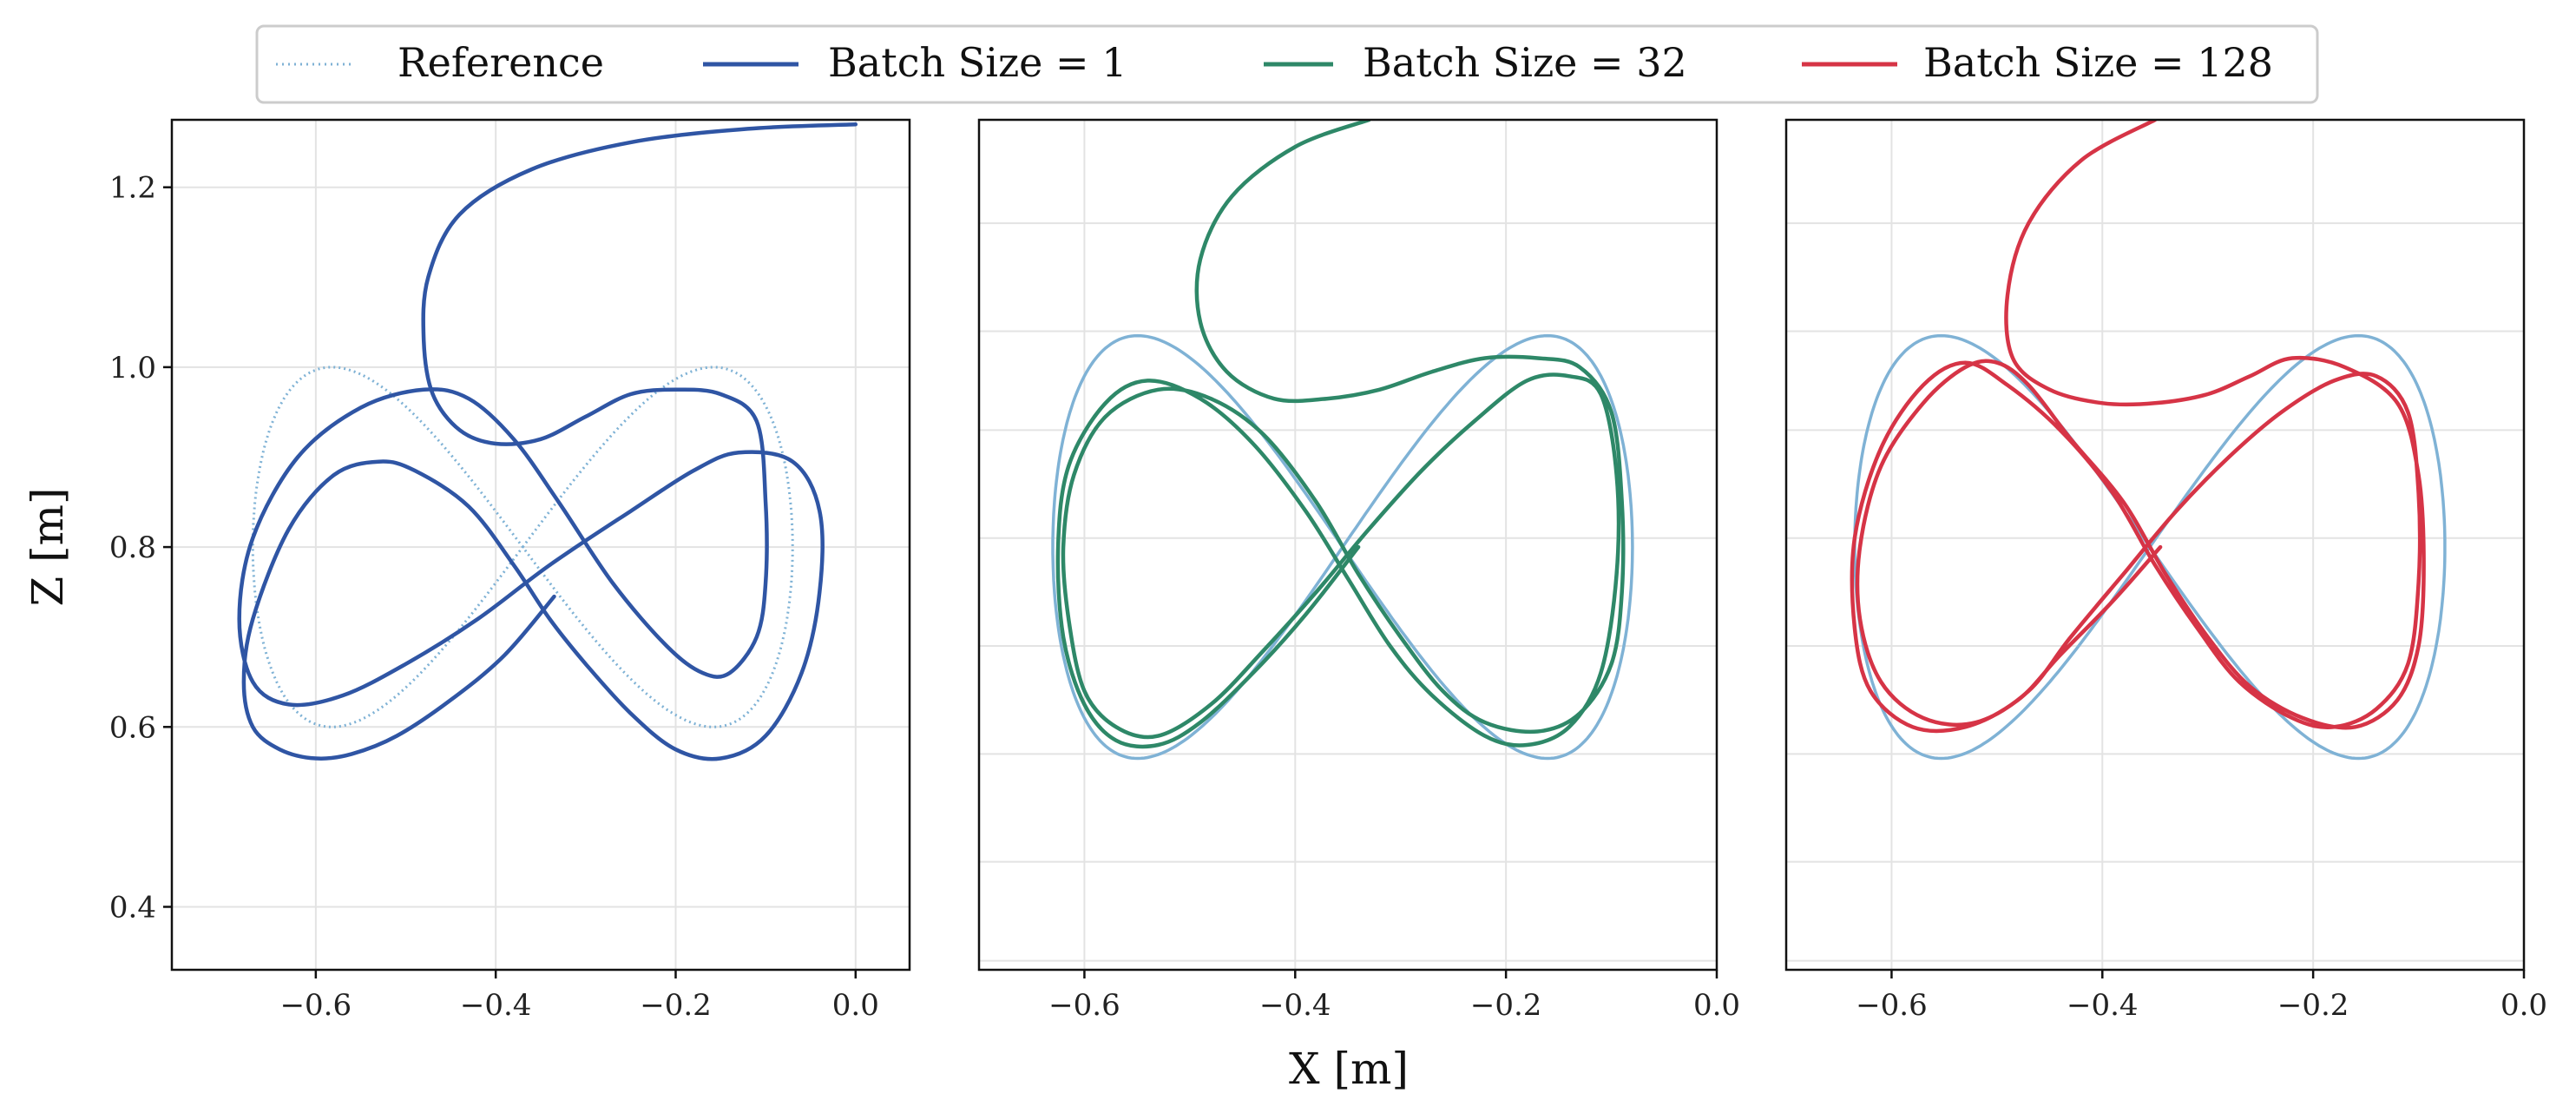 The image size is (2576, 1120). I want to click on y-tick-label: 1.0, so click(132, 368).